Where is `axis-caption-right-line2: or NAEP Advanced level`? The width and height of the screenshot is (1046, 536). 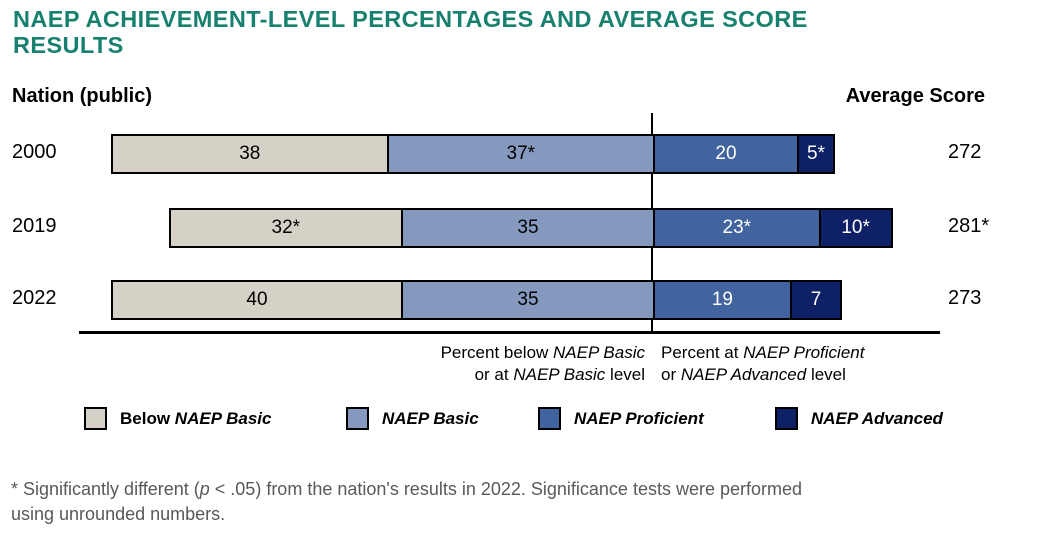 axis-caption-right-line2: or NAEP Advanced level is located at coordinates (762, 375).